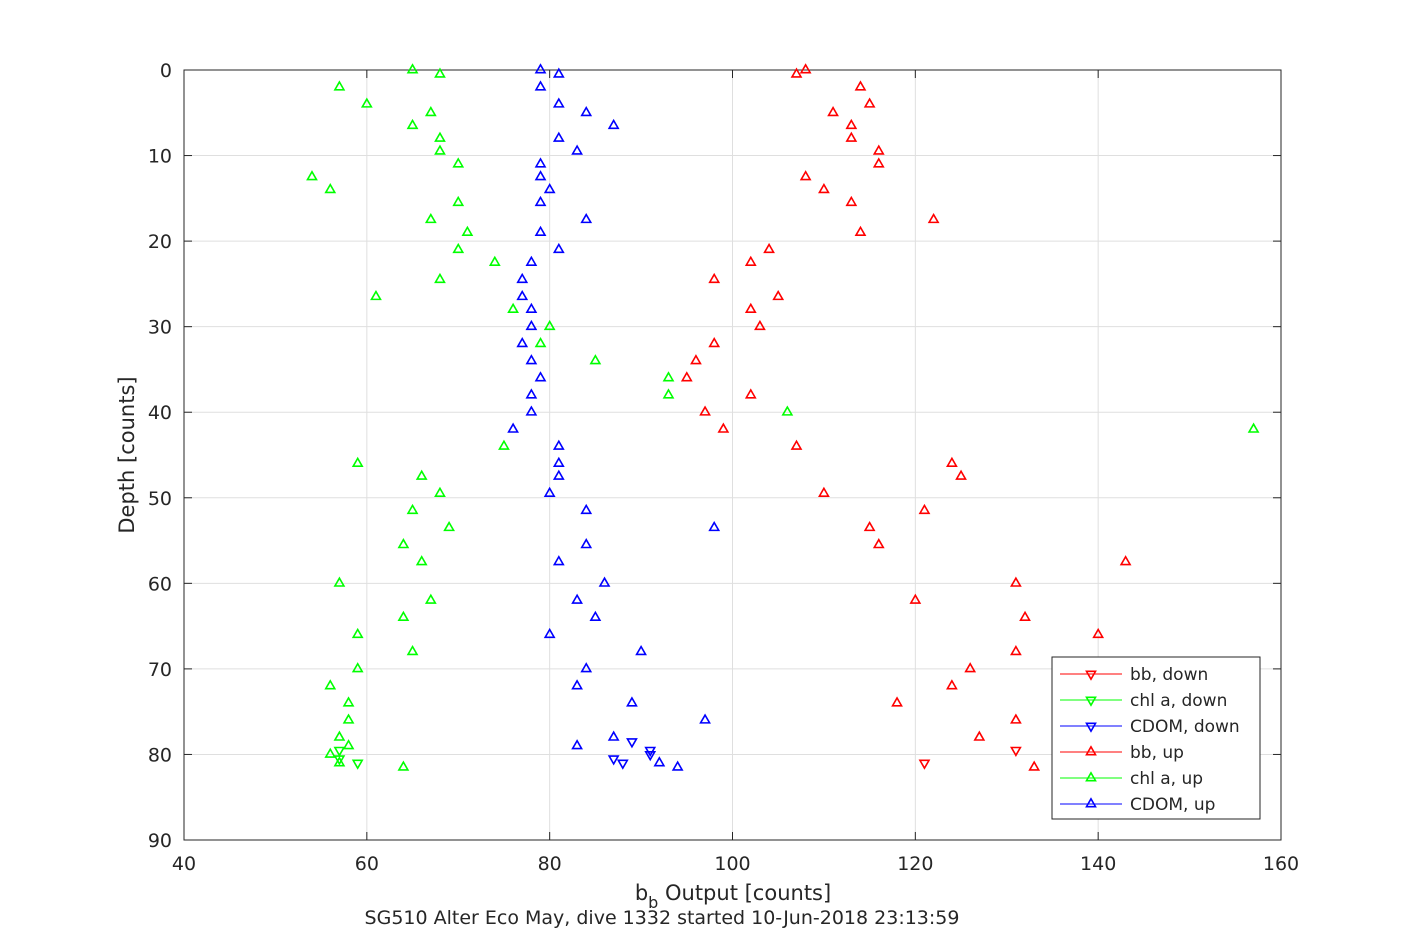 The height and width of the screenshot is (949, 1417). What do you see at coordinates (641, 893) in the screenshot?
I see `x-axis-label-main: b` at bounding box center [641, 893].